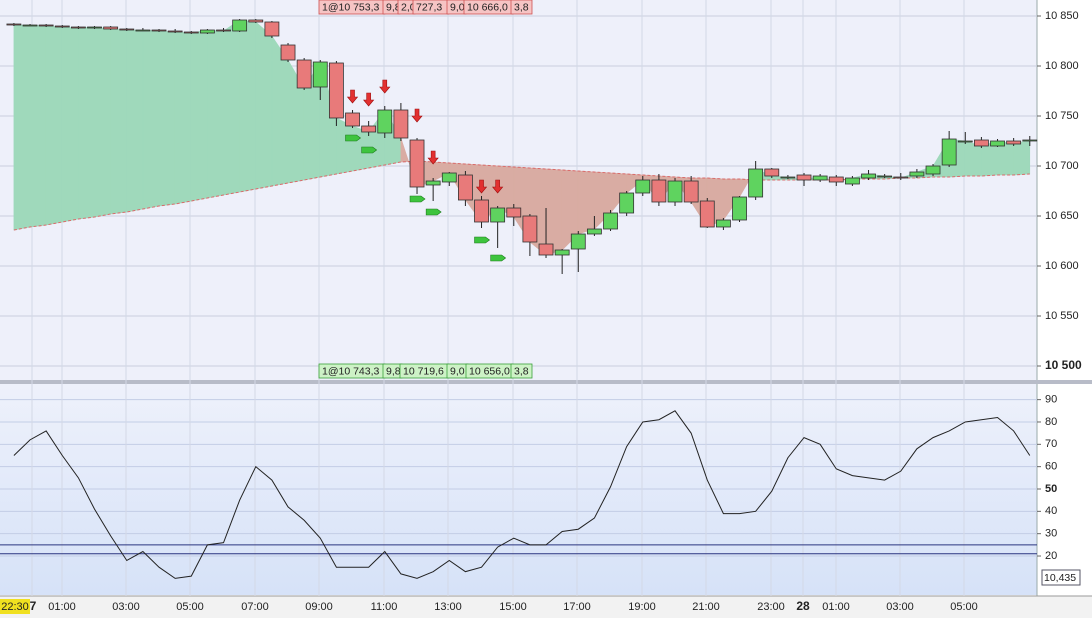 This screenshot has width=1092, height=618. Describe the element at coordinates (1051, 556) in the screenshot. I see `y-tick-label: 20` at that location.